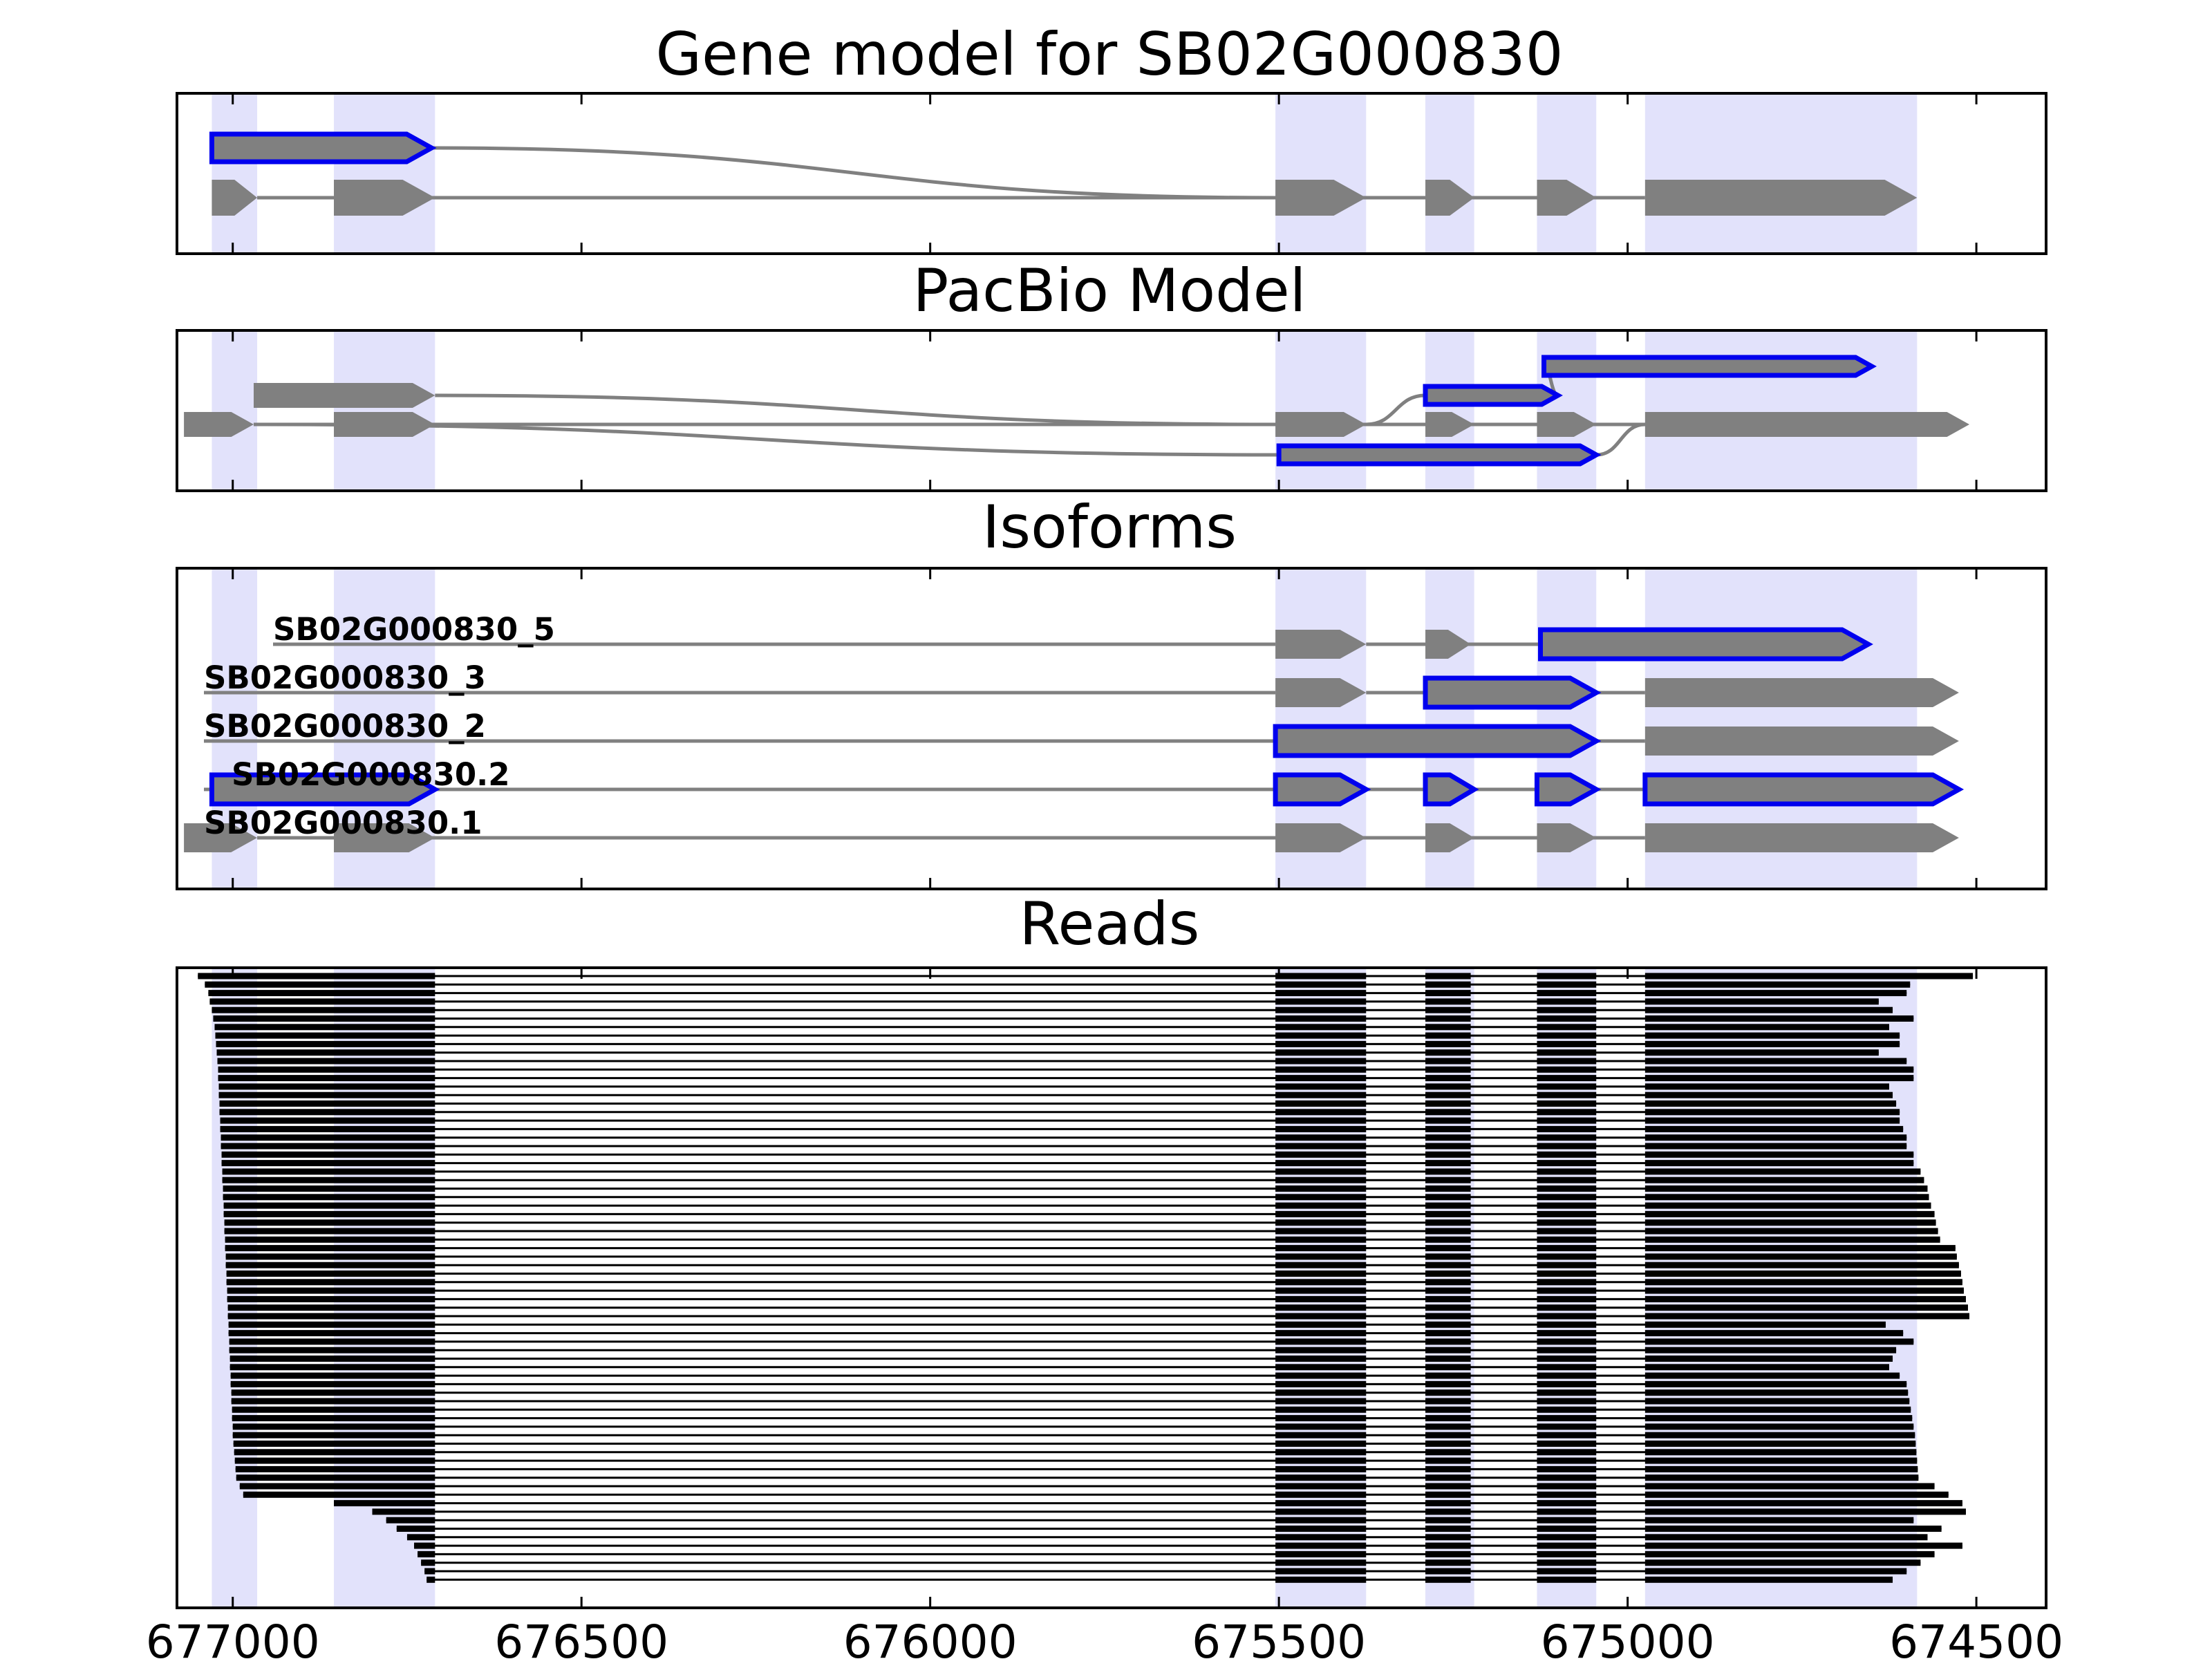 The width and height of the screenshot is (2212, 1659). I want to click on x-tick-label: 676500, so click(581, 1637).